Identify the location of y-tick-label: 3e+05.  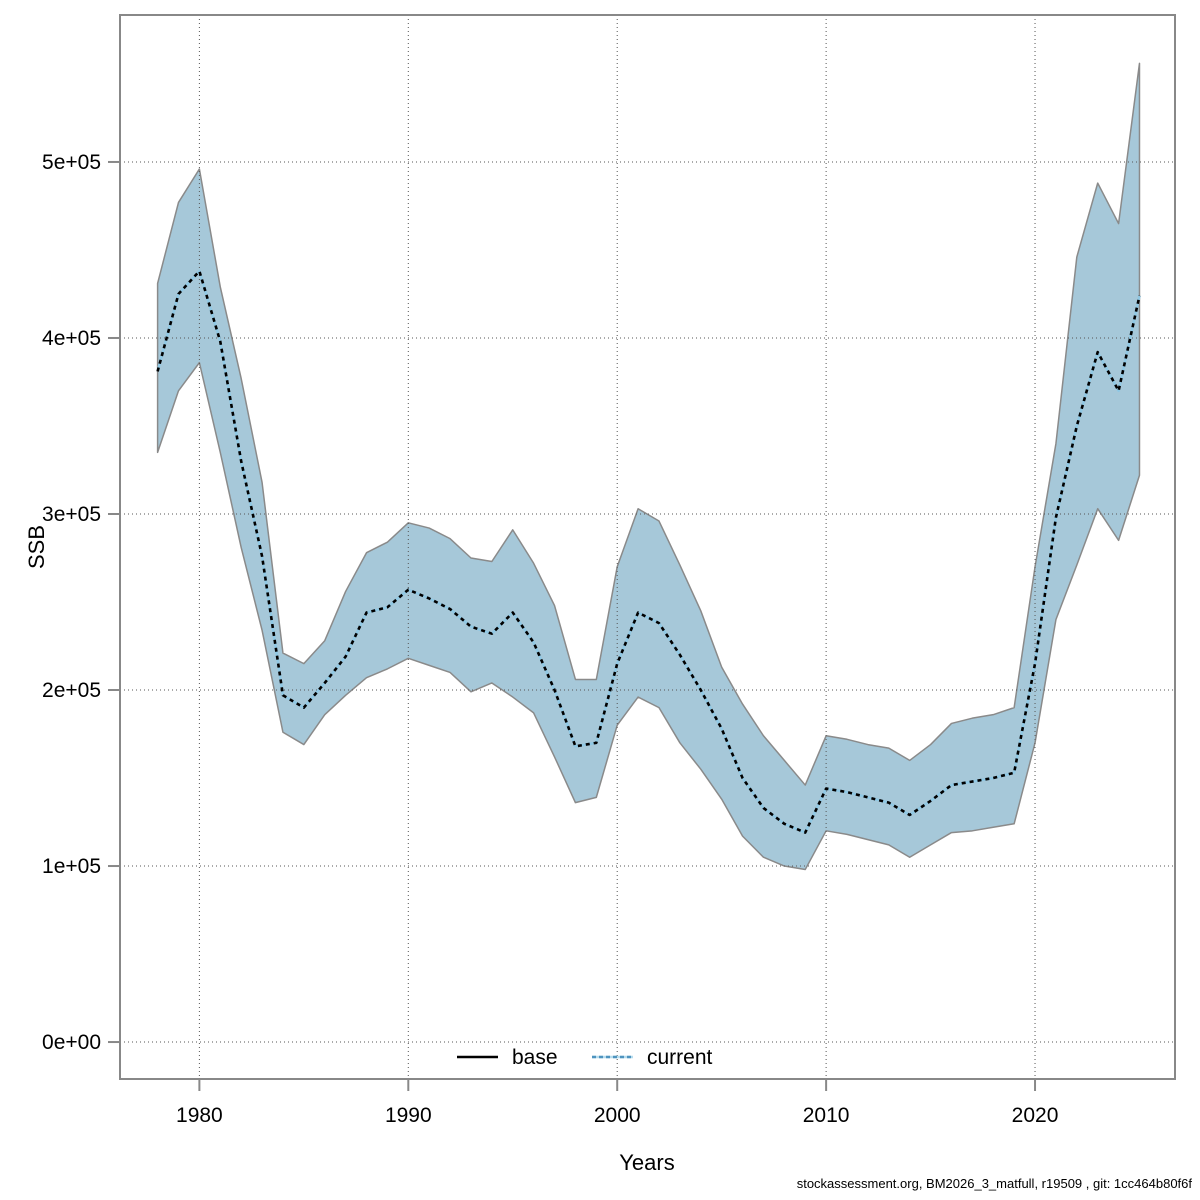
(71, 514).